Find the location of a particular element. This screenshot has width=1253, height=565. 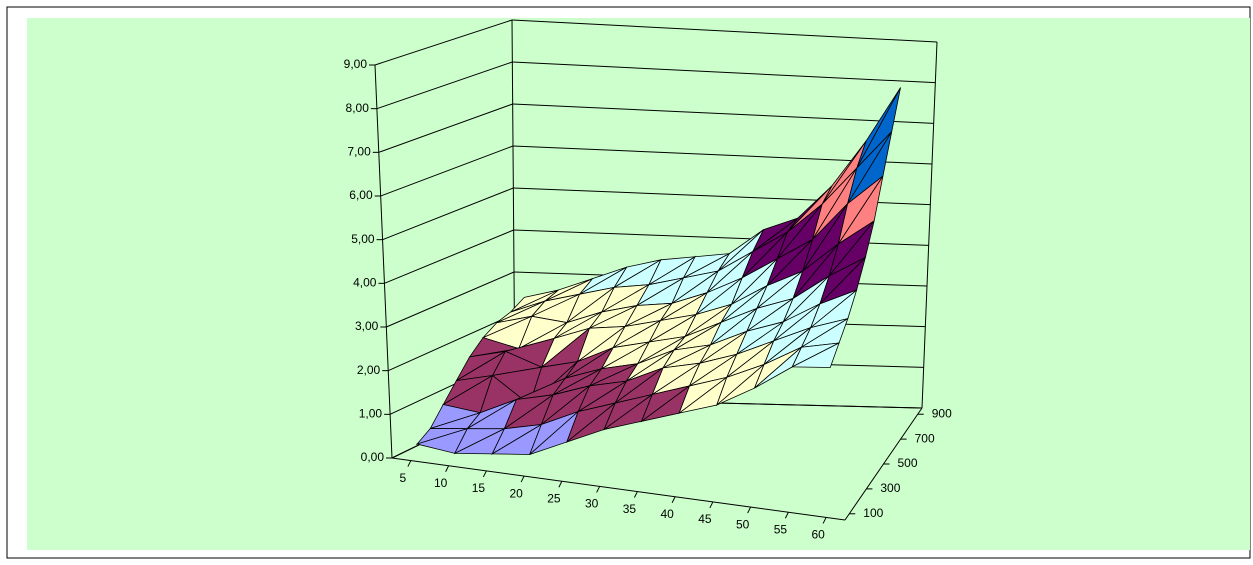

x-axis is located at coordinates (618, 489).